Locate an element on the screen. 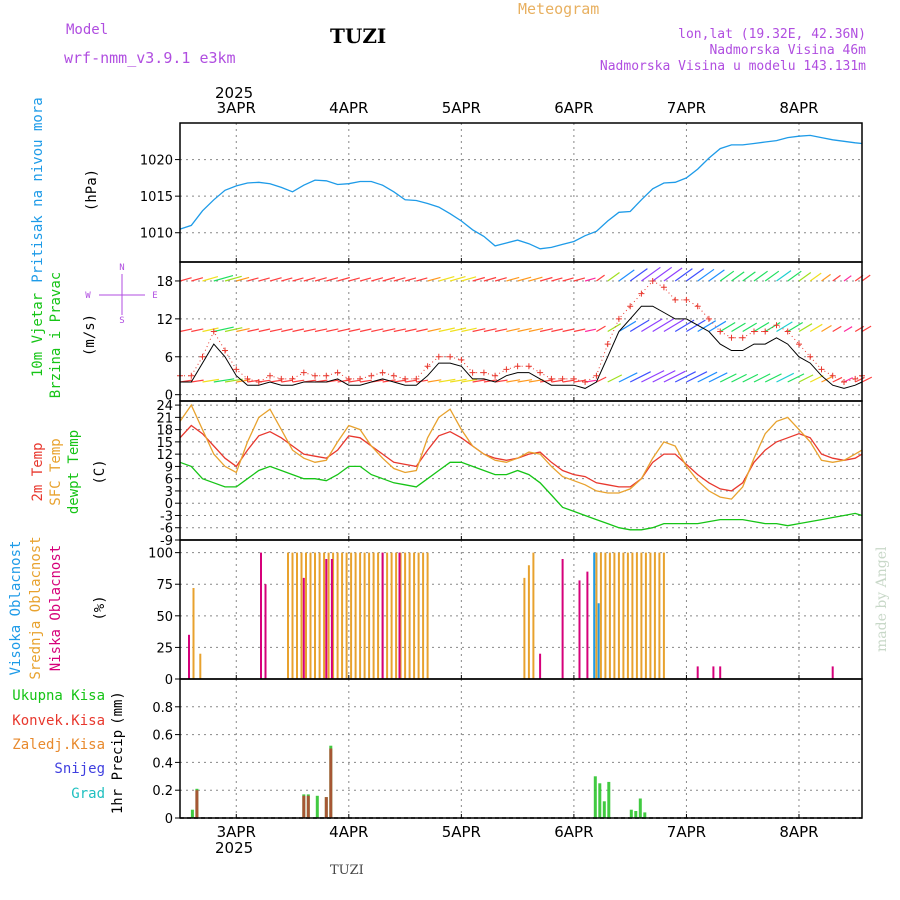 This screenshot has height=900, width=900. temperature-tick-label: 12 is located at coordinates (164, 455).